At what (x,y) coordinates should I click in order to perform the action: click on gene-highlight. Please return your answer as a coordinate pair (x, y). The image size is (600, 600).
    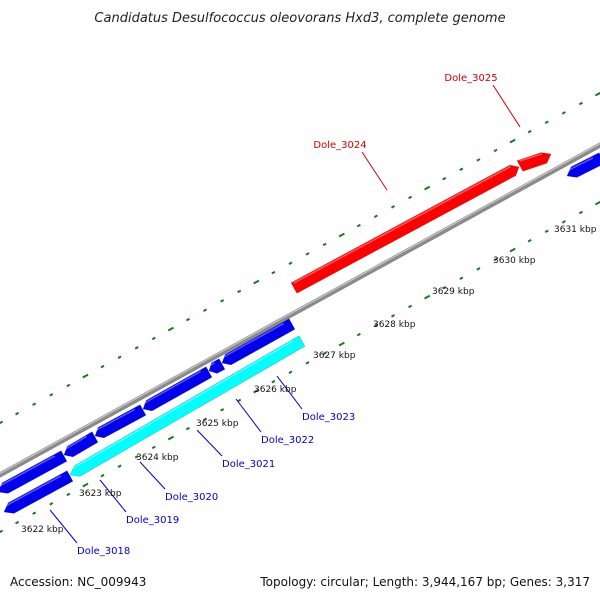
    Looking at the image, I should click on (187, 406).